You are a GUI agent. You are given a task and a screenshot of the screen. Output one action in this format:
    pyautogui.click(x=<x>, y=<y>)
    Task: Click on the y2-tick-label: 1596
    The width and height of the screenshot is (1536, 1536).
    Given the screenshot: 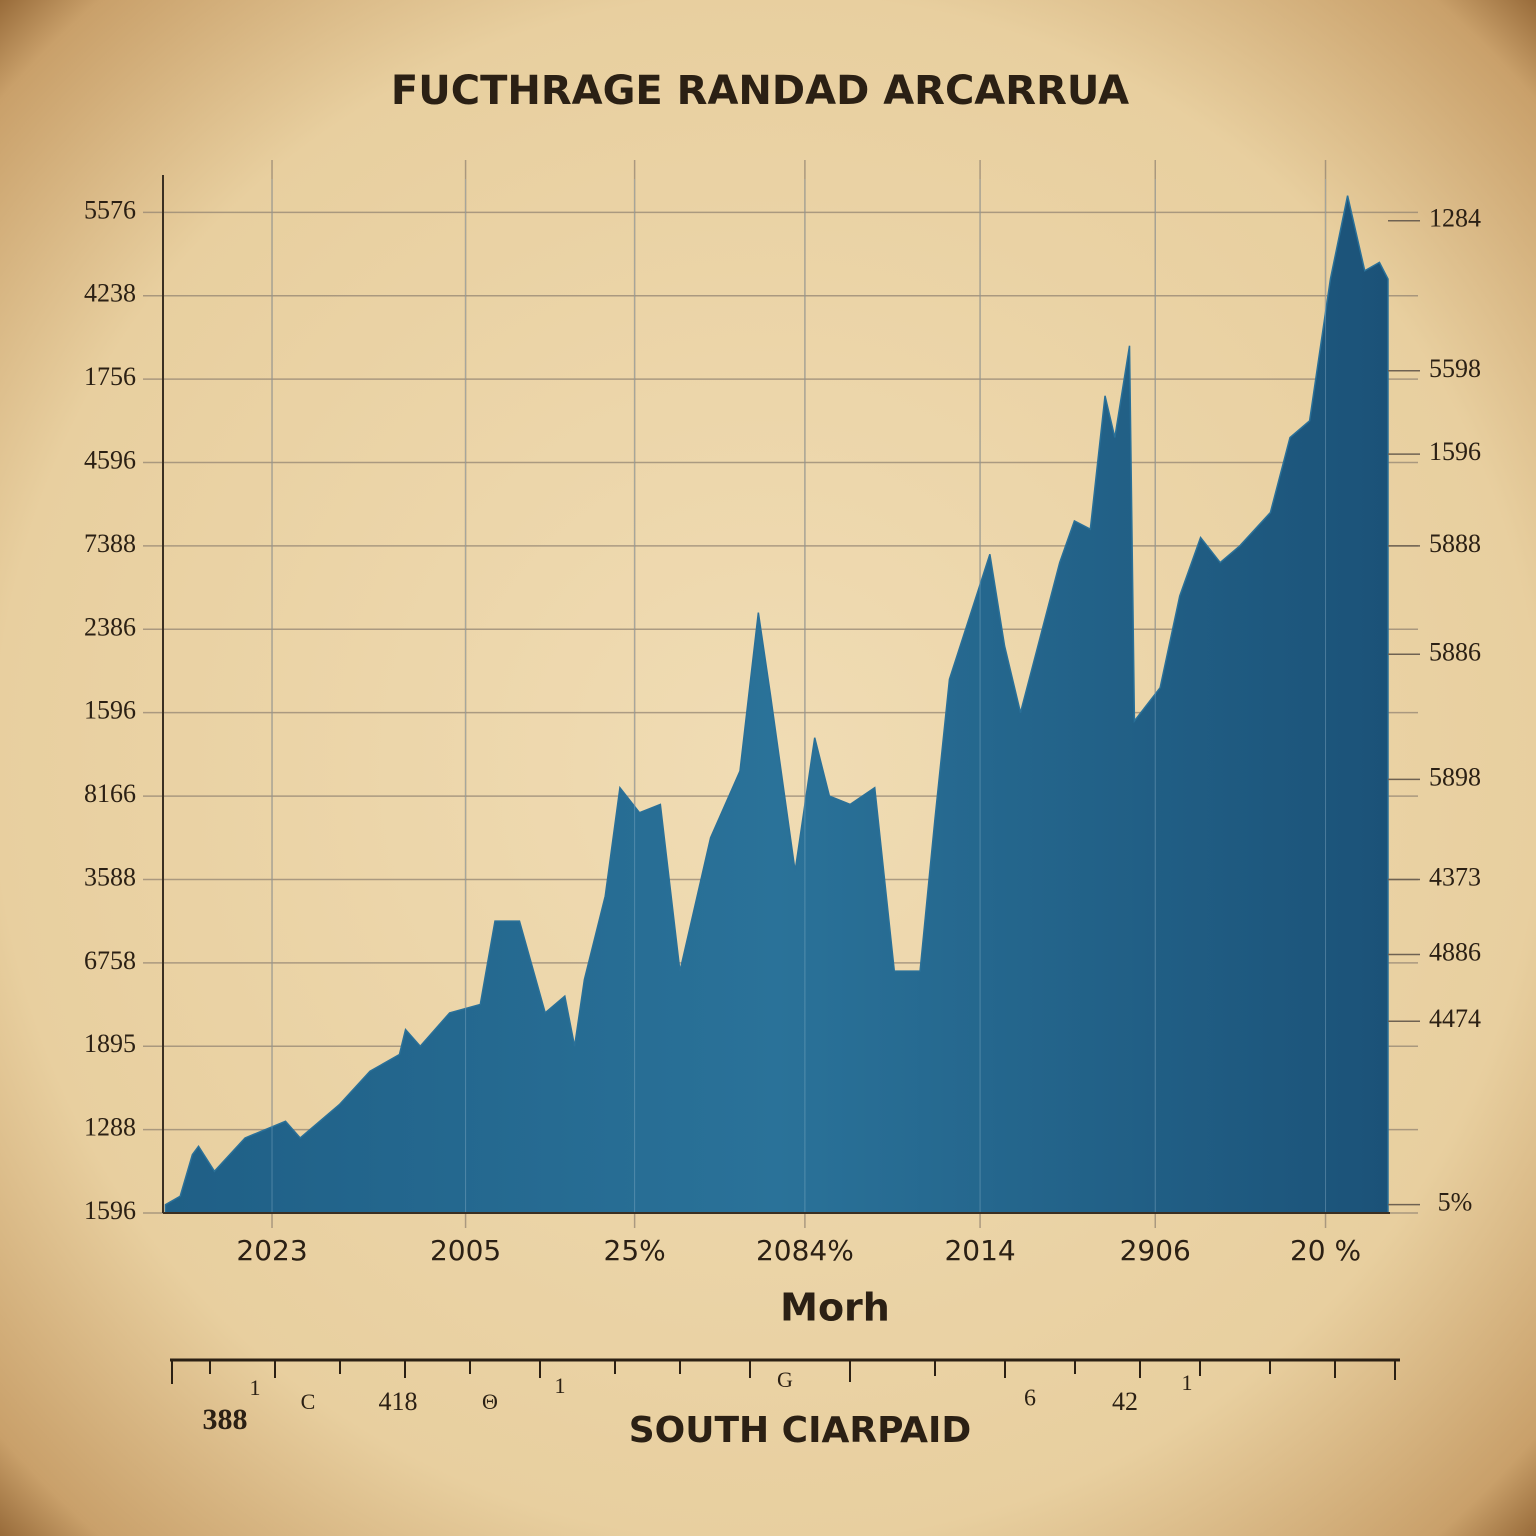 What is the action you would take?
    pyautogui.click(x=1455, y=451)
    